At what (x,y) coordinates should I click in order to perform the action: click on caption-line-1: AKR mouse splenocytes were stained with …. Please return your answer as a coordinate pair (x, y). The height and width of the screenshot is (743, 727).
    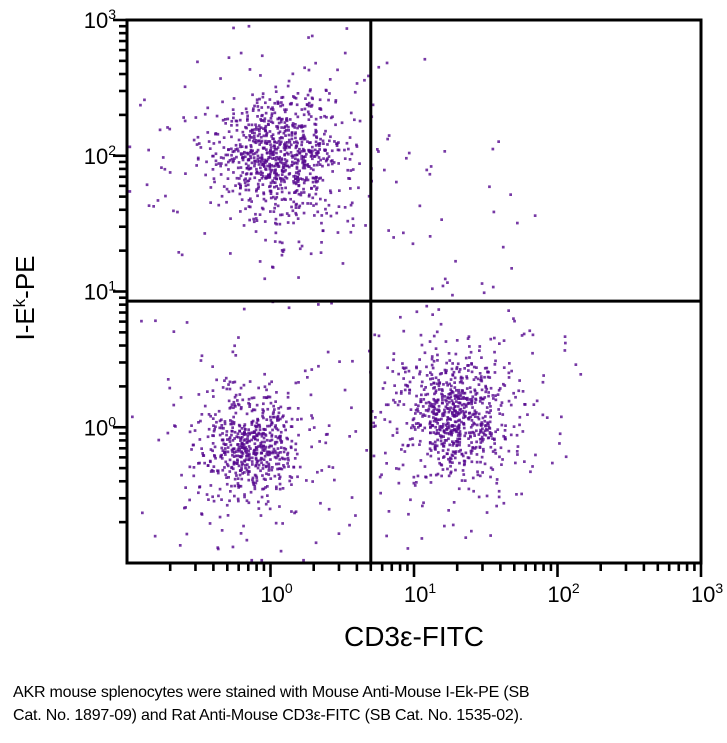
    Looking at the image, I should click on (271, 692).